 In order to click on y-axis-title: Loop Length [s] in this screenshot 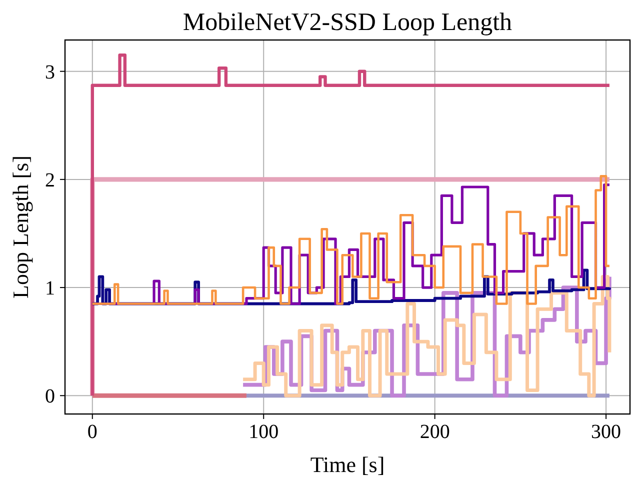, I will do `click(20, 227)`.